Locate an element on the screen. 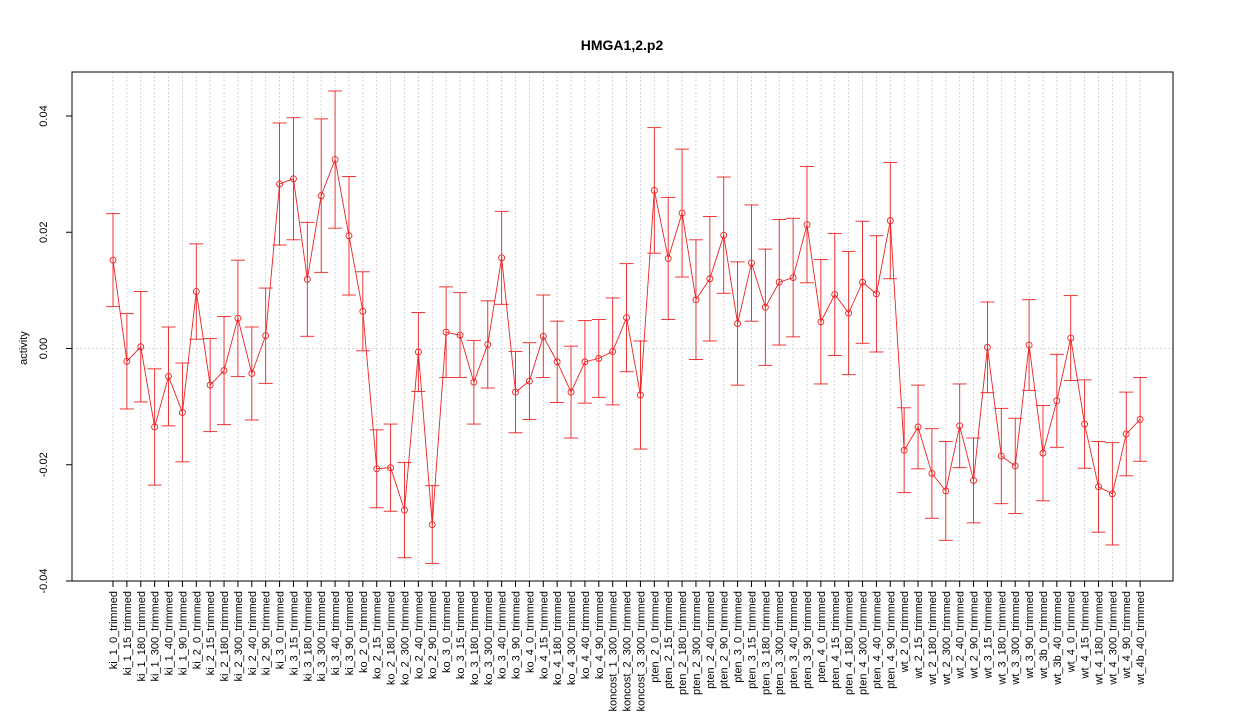 This screenshot has width=1245, height=720. x-tick-label: ko_2_40_trimmed is located at coordinates (419, 635).